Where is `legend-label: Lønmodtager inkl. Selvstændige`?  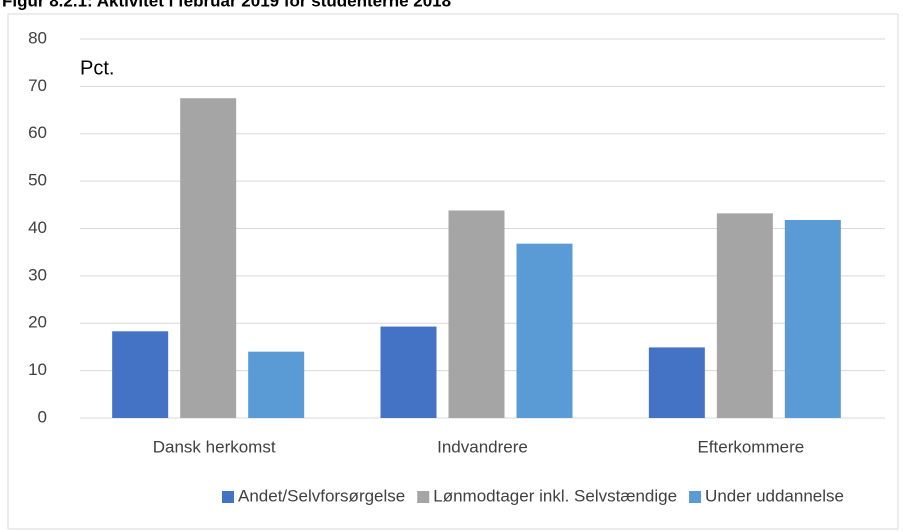 legend-label: Lønmodtager inkl. Selvstændige is located at coordinates (555, 495).